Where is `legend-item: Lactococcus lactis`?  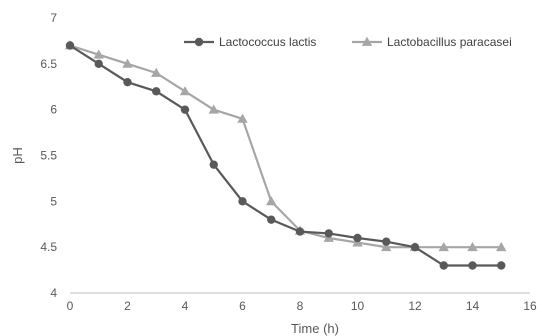
legend-item: Lactococcus lactis is located at coordinates (250, 42).